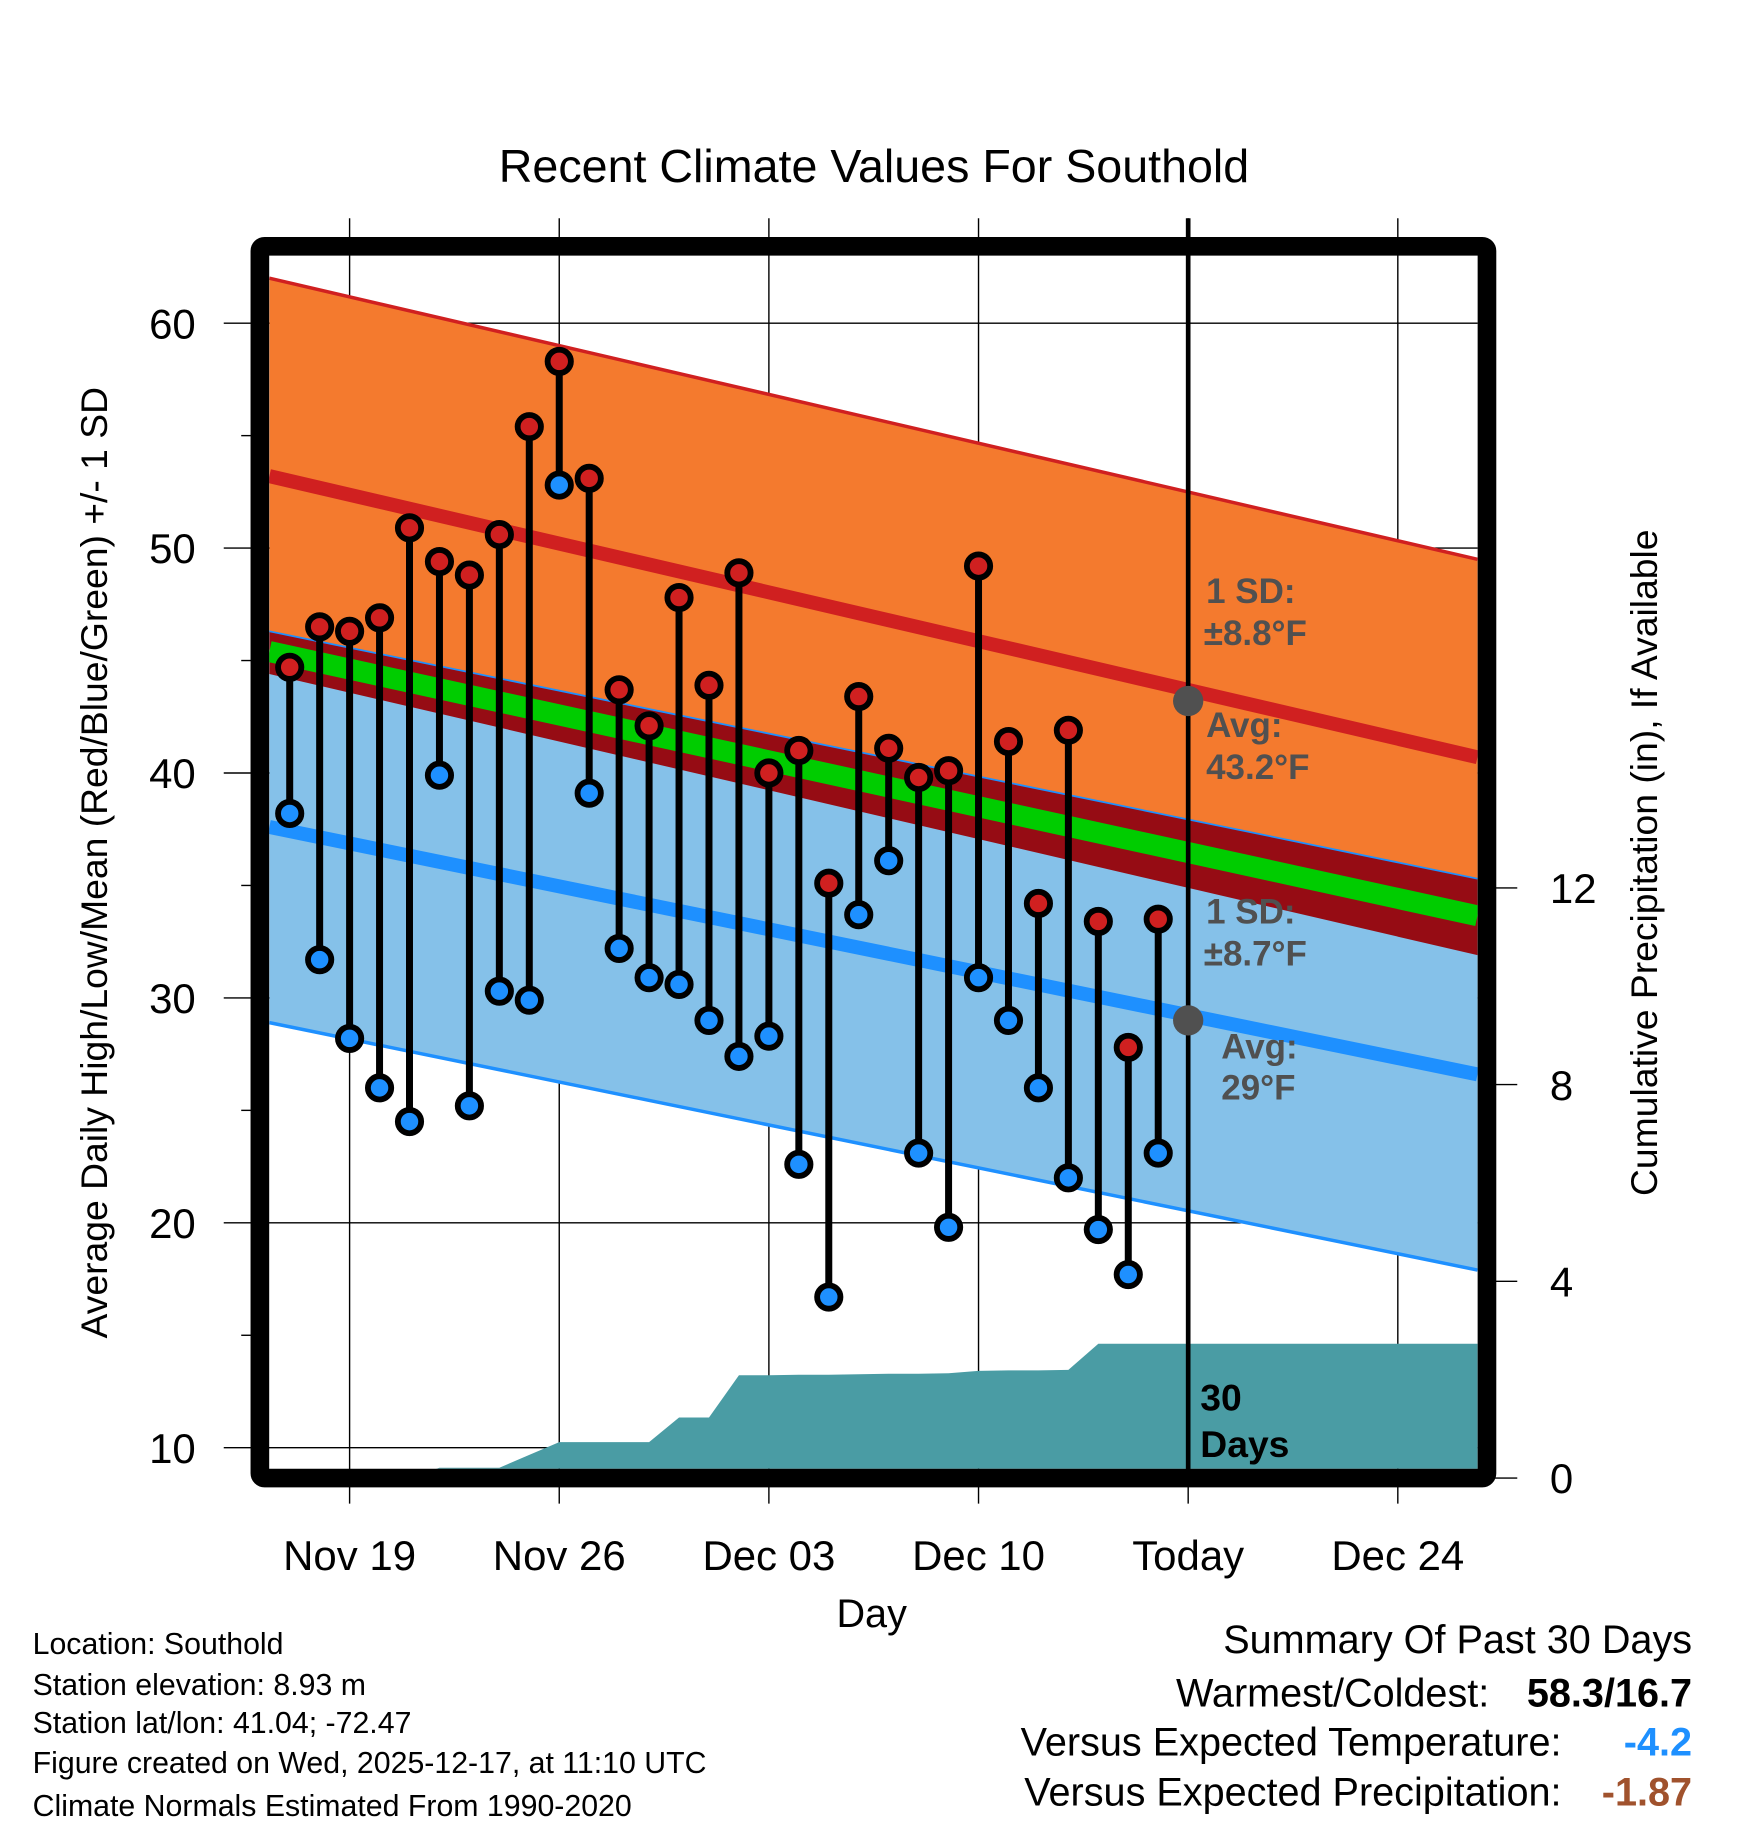 The width and height of the screenshot is (1748, 1828). What do you see at coordinates (873, 617) in the screenshot?
I see `normal-high-line` at bounding box center [873, 617].